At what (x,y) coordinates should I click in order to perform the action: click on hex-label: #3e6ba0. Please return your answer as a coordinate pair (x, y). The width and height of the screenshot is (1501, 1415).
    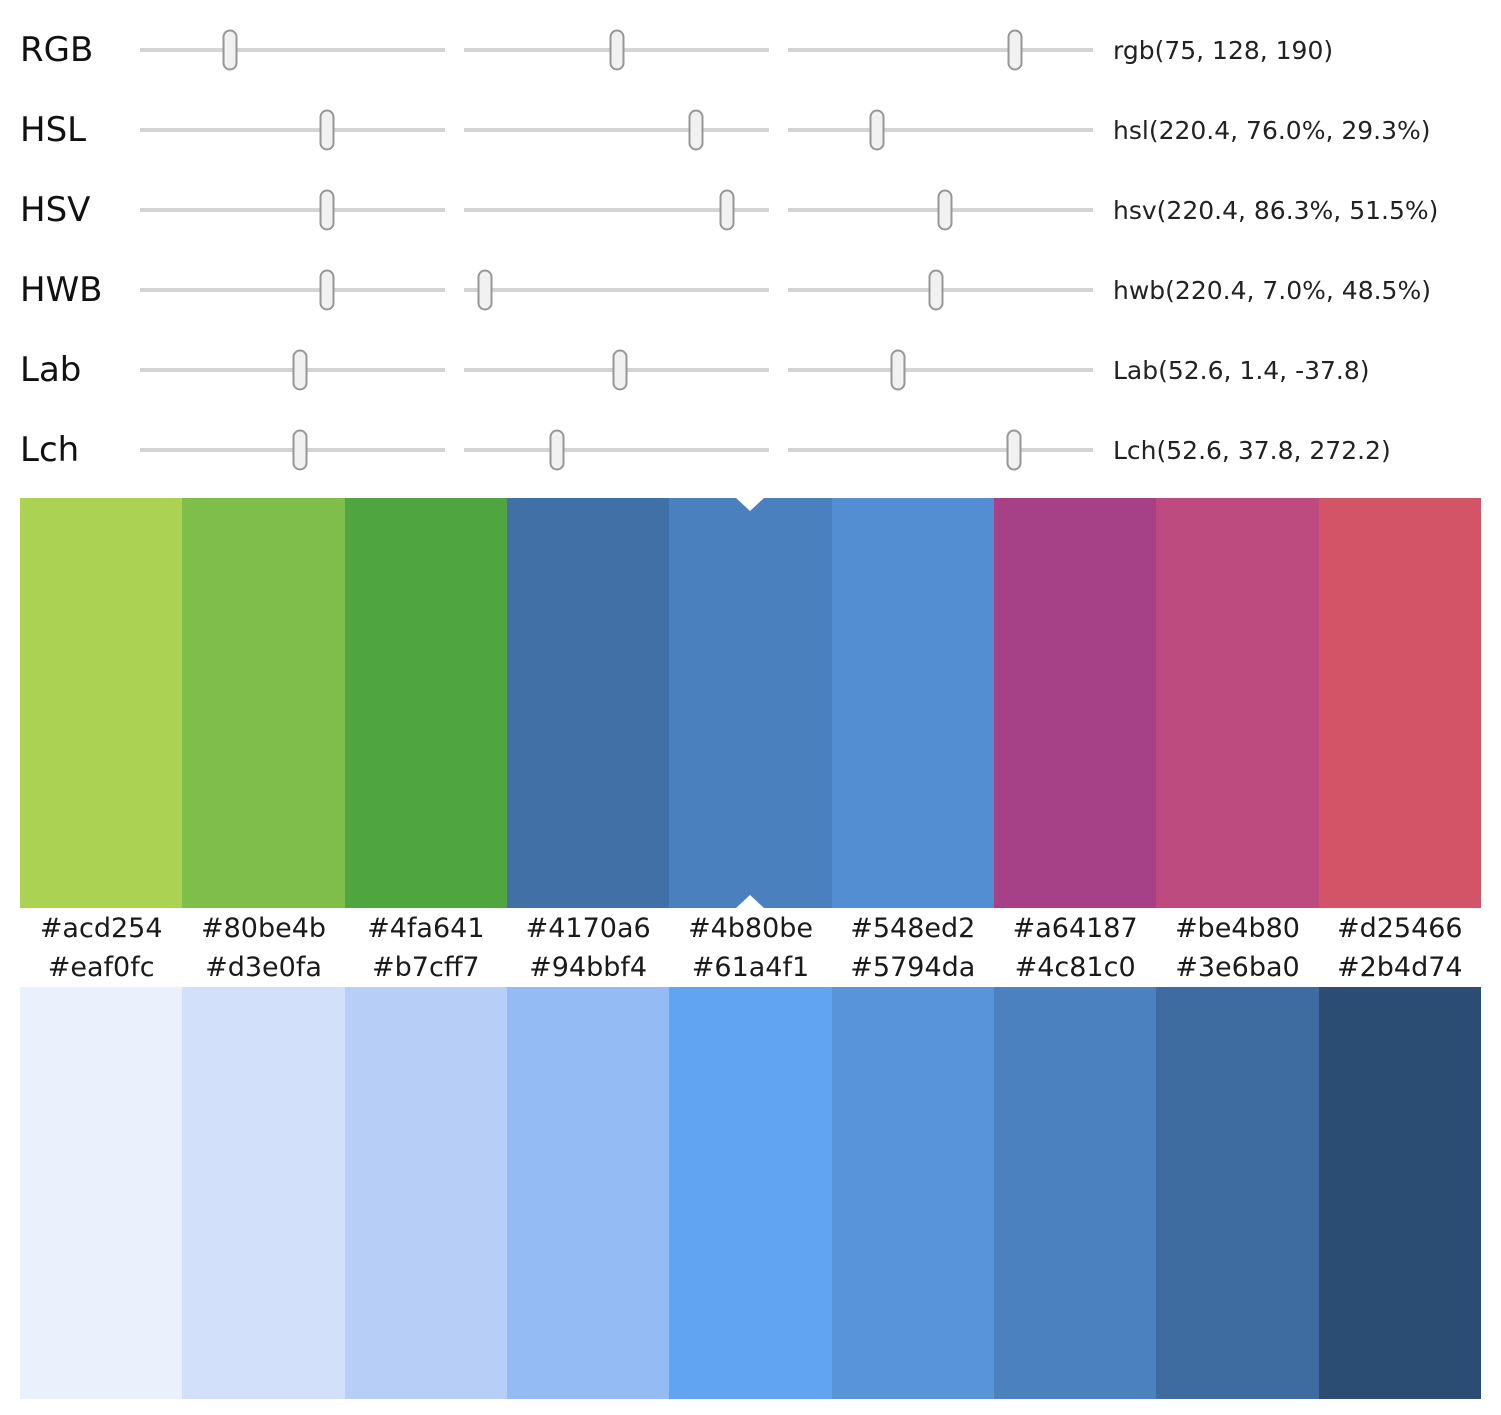
    Looking at the image, I should click on (1237, 967).